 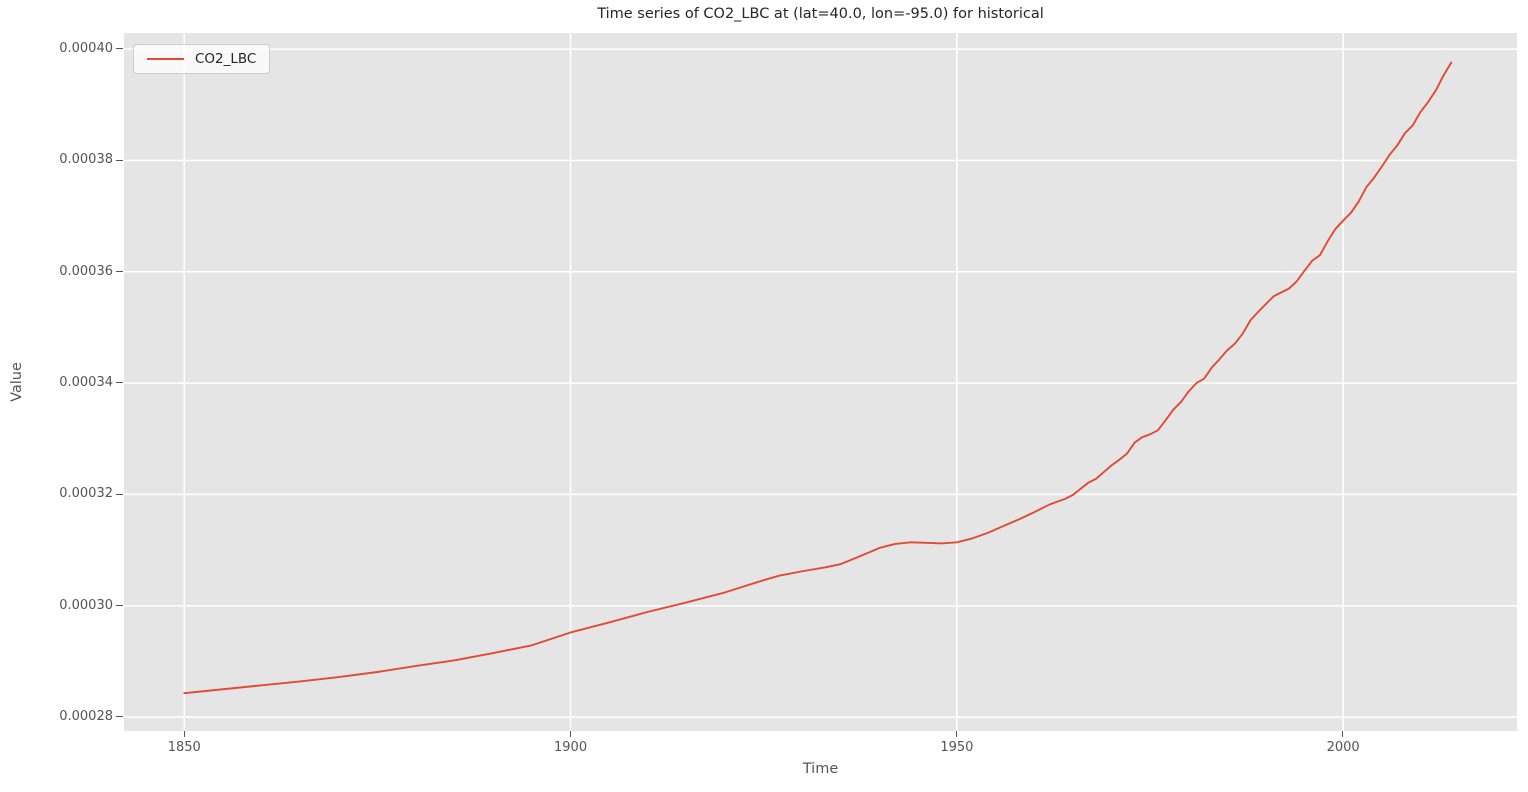 What do you see at coordinates (86, 383) in the screenshot?
I see `y-tick-label: 0.00034` at bounding box center [86, 383].